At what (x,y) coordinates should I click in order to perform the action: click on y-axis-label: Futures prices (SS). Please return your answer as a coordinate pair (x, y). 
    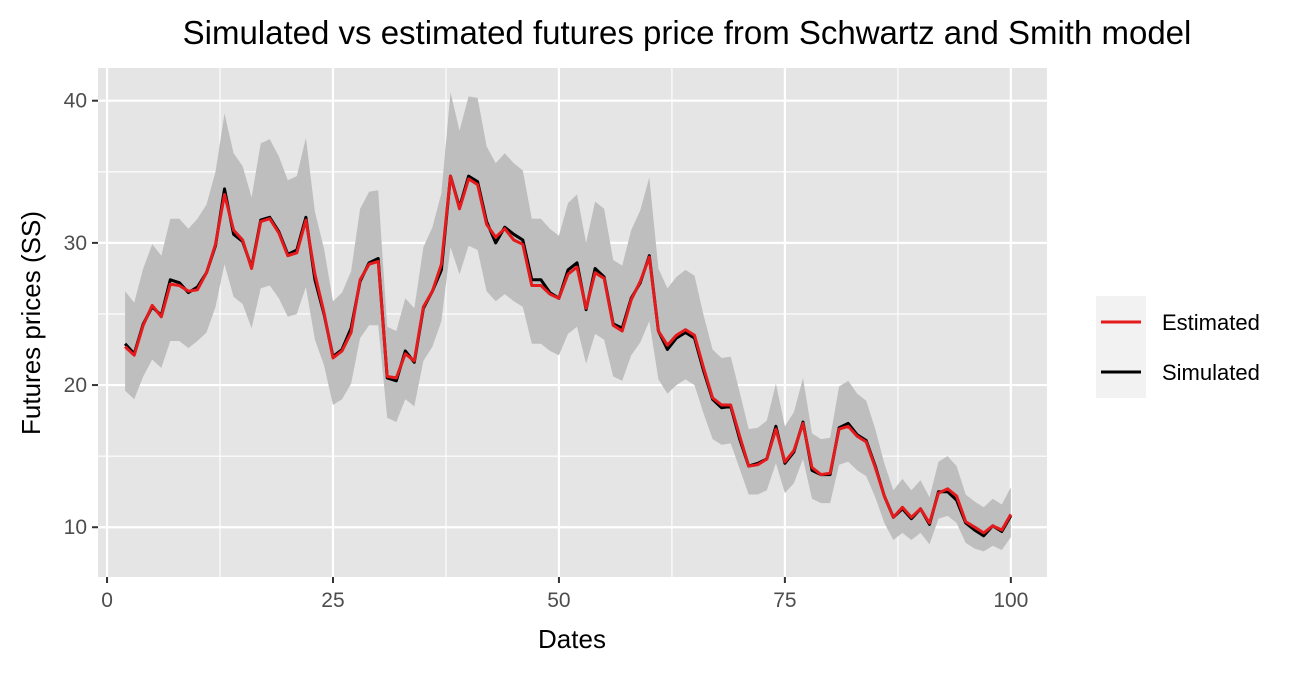
    Looking at the image, I should click on (31, 323).